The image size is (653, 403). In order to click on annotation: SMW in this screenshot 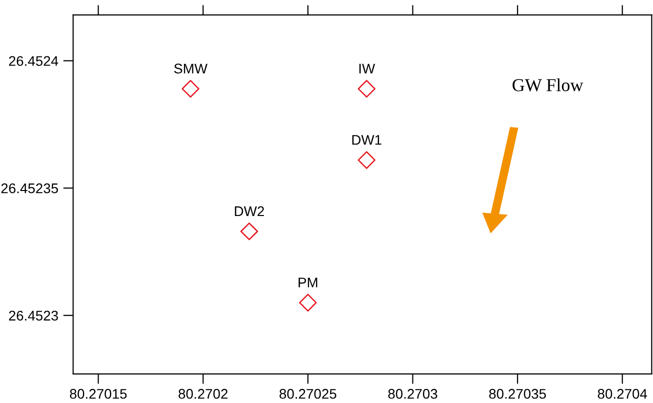, I will do `click(191, 69)`.